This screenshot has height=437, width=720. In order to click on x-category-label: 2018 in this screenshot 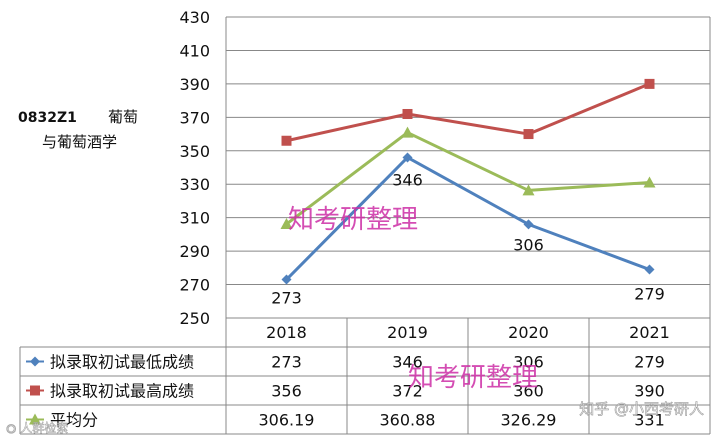, I will do `click(286, 332)`.